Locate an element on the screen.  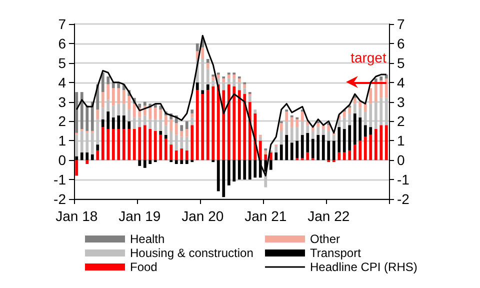
y2-tick-label: 2 is located at coordinates (401, 121).